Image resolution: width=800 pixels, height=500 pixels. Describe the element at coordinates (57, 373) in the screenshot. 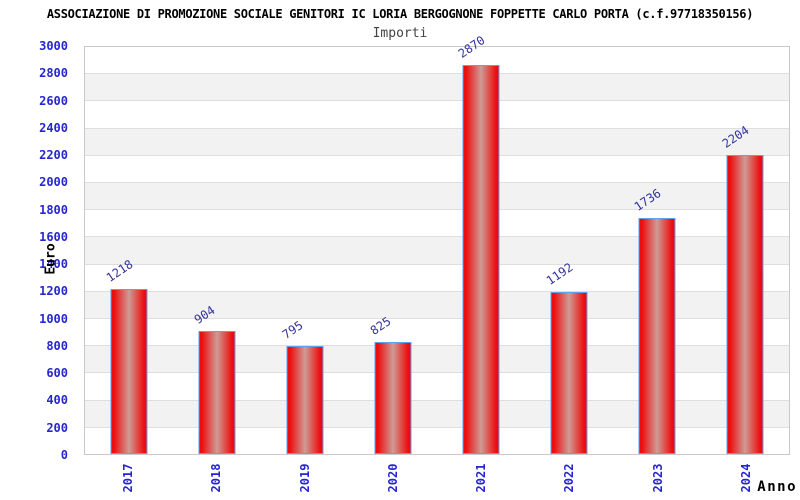

I see `y-tick-label: 600` at that location.